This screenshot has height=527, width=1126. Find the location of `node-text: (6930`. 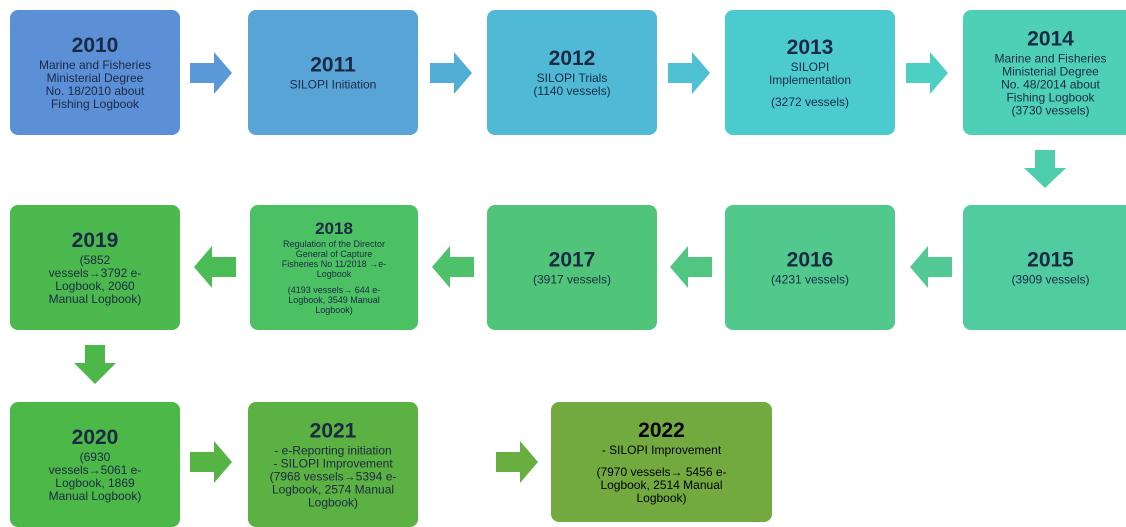

node-text: (6930 is located at coordinates (95, 457).